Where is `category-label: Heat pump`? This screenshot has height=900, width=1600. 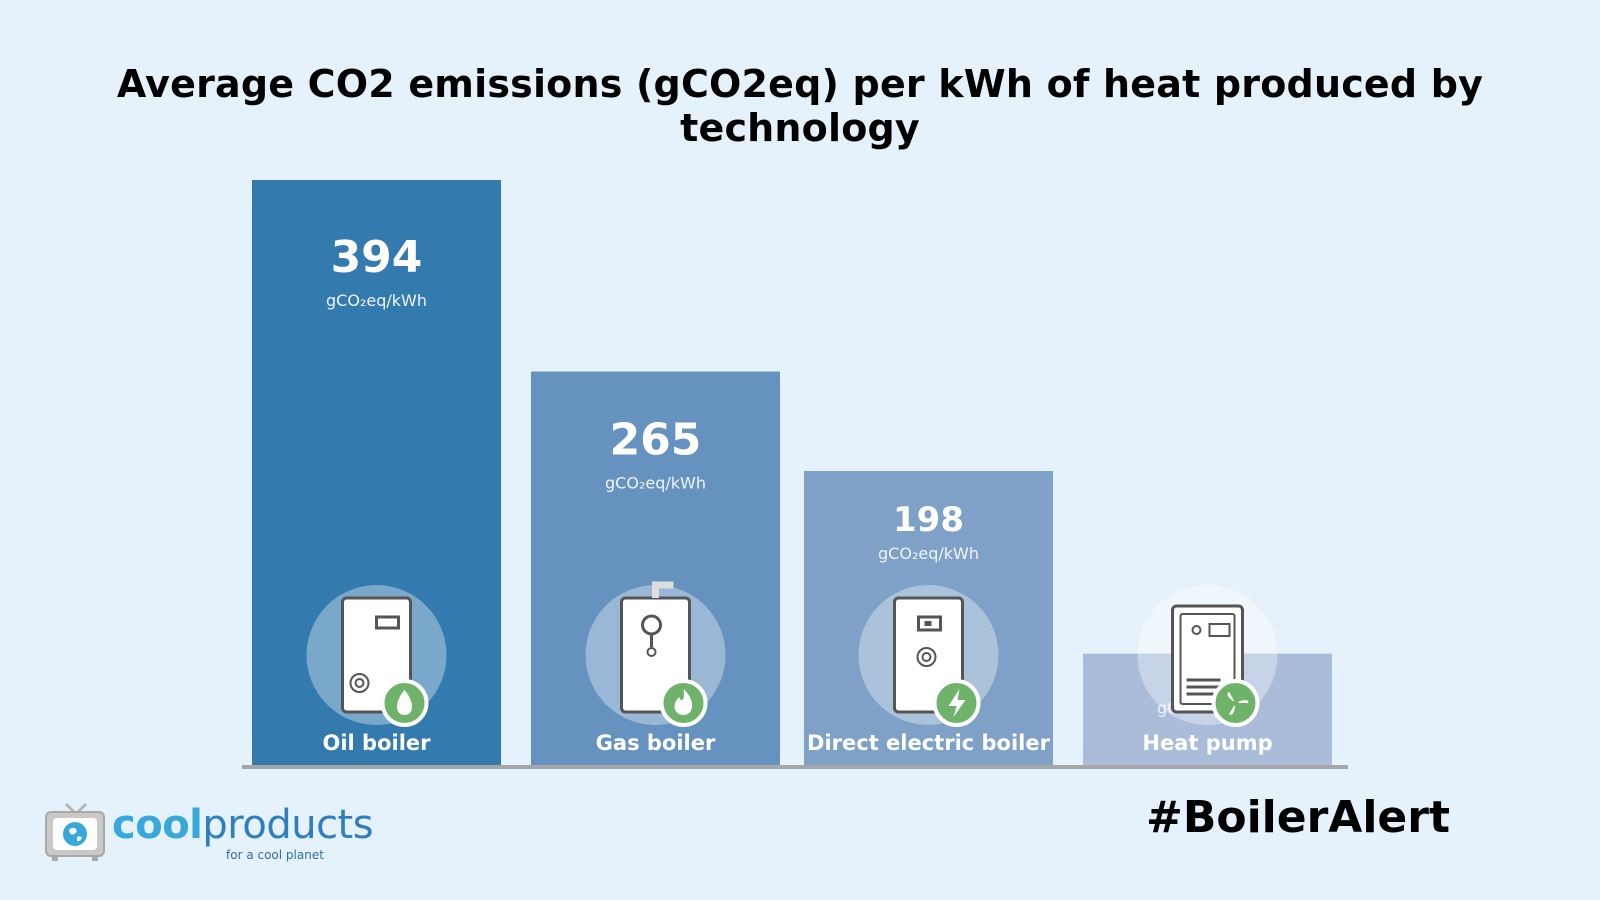
category-label: Heat pump is located at coordinates (1207, 743).